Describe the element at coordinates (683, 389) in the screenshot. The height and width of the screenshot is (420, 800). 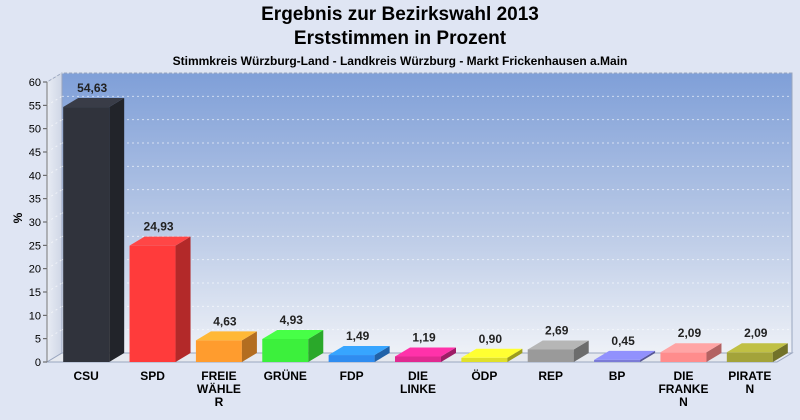
I see `x-tick-label: DIE FRANKE N` at that location.